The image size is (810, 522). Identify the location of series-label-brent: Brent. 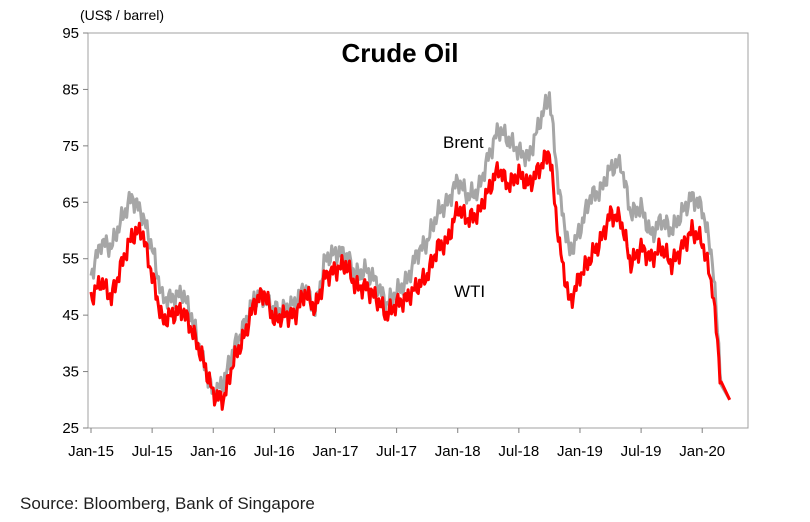
(463, 142).